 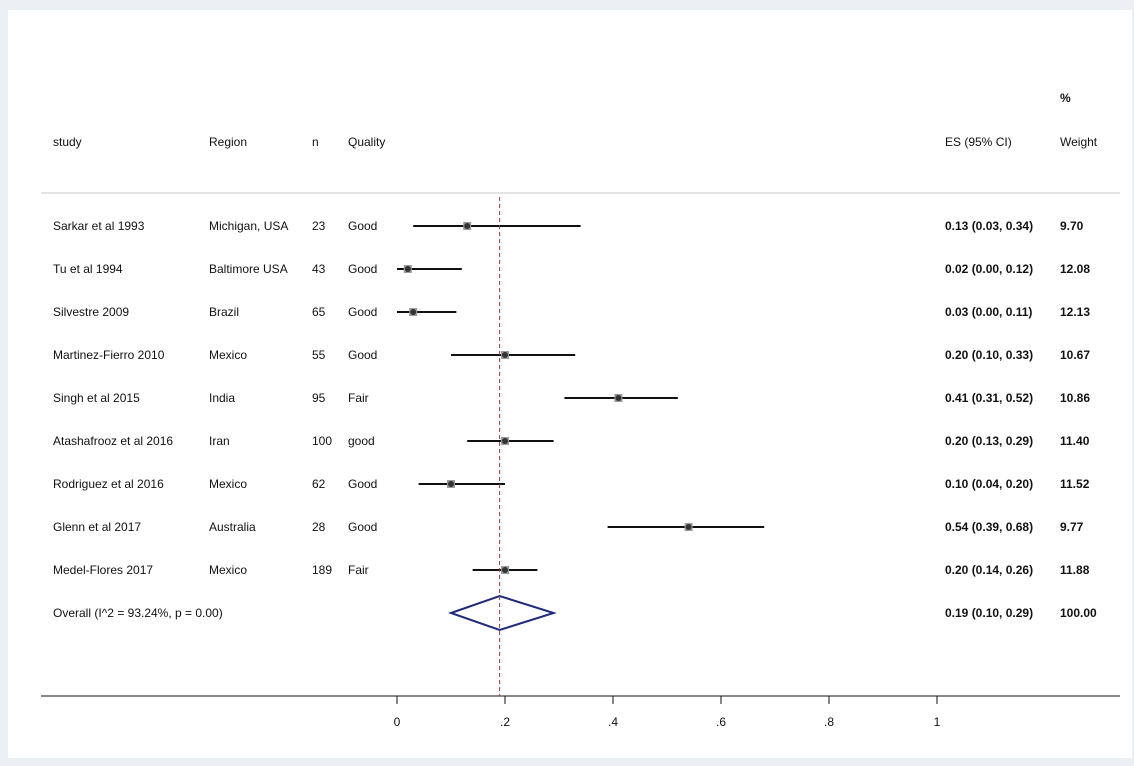 What do you see at coordinates (1075, 570) in the screenshot?
I see `study-weight: 11.88` at bounding box center [1075, 570].